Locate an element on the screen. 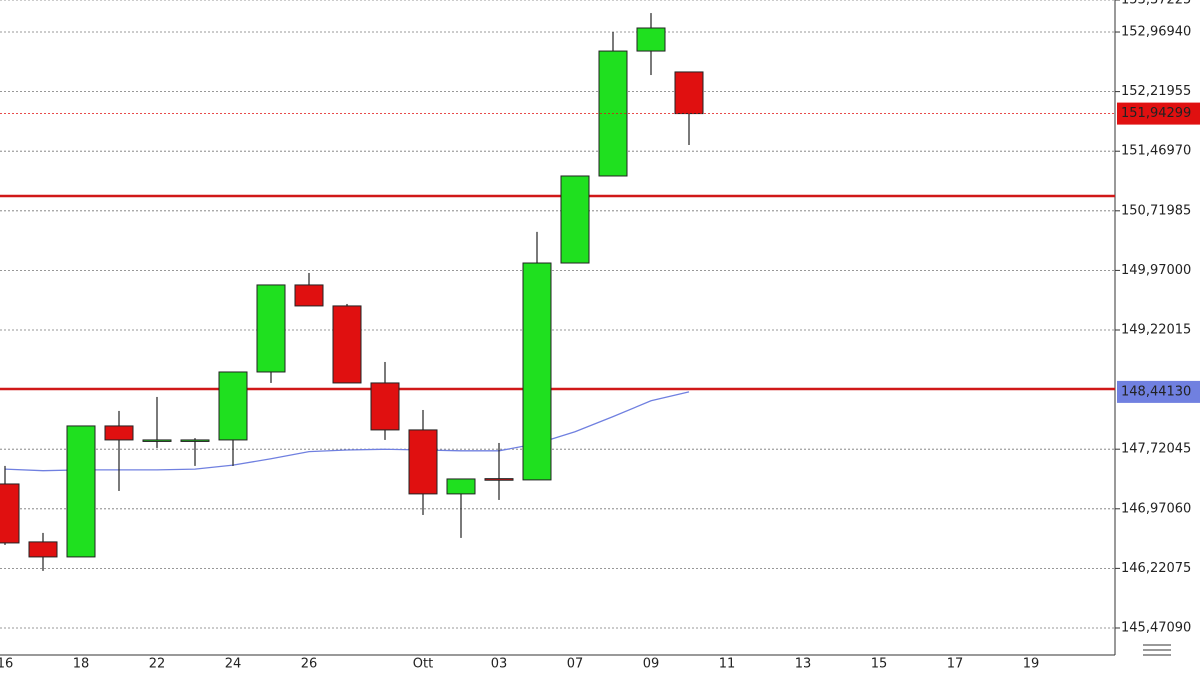 The height and width of the screenshot is (675, 1200). y-tick-label: 147,72045 is located at coordinates (1156, 449).